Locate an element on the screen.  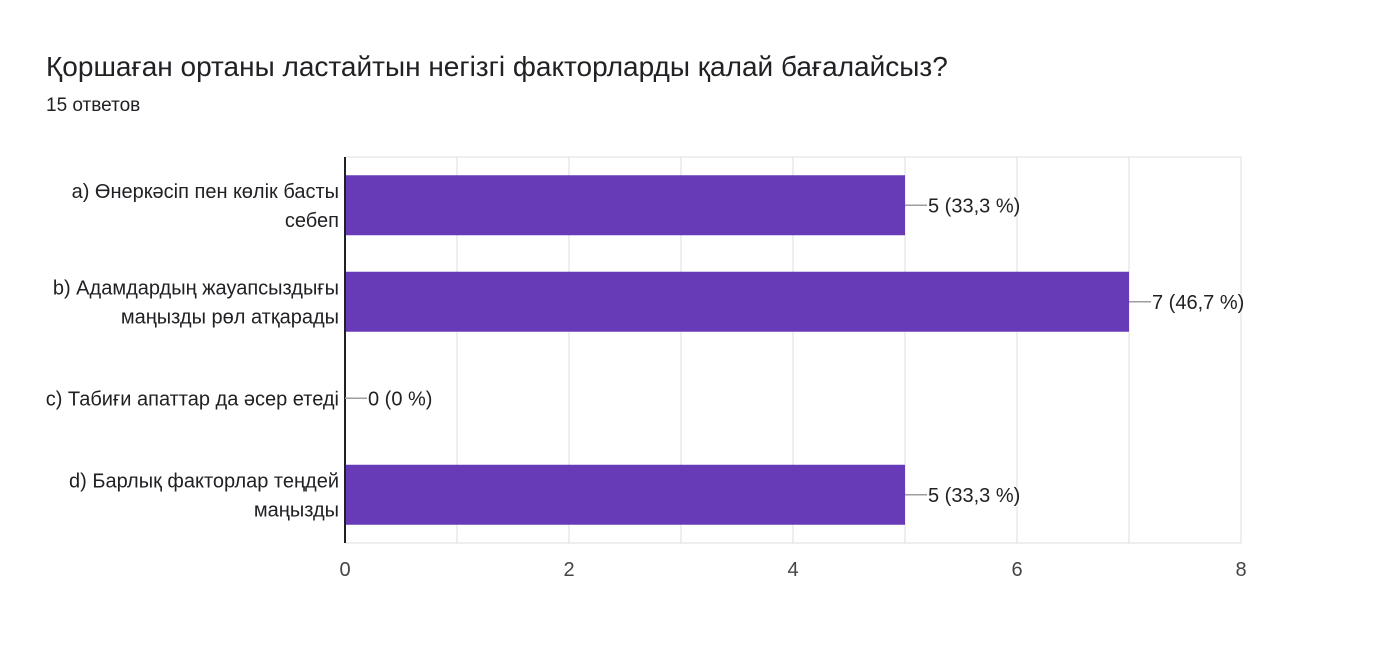
x-tick-label: 2 is located at coordinates (568, 570).